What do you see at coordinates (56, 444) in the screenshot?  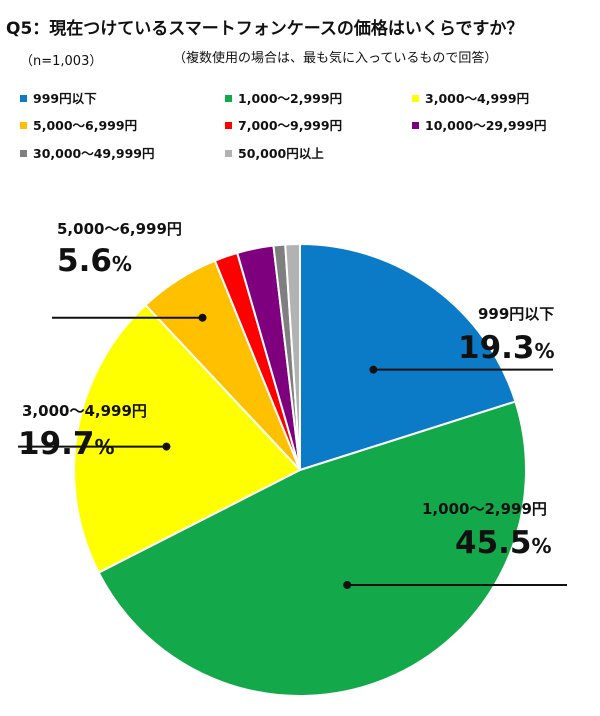 I see `callout-pct-value: 19.7` at bounding box center [56, 444].